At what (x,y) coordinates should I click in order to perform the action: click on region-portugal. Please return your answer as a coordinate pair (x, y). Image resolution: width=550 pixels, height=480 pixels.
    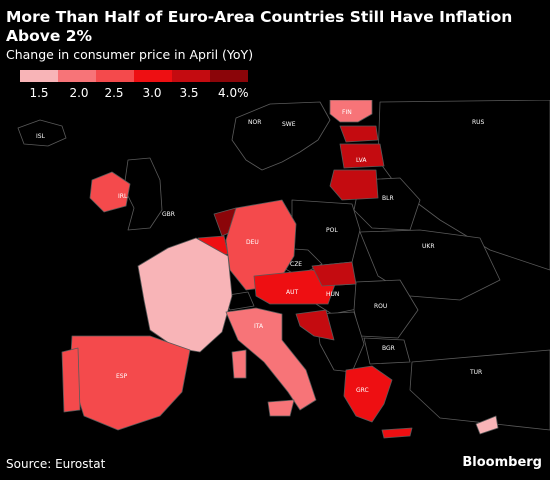
    Looking at the image, I should click on (71, 380).